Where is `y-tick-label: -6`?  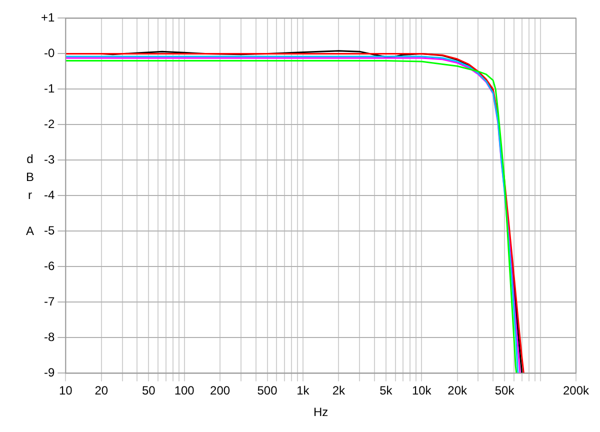 y-tick-label: -6 is located at coordinates (50, 266).